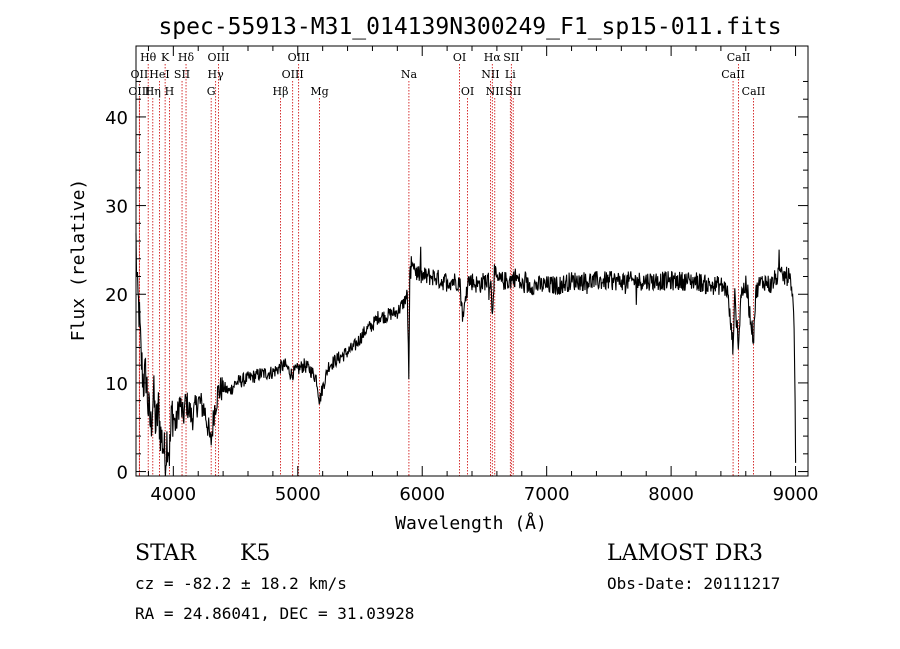 This screenshot has width=900, height=649. What do you see at coordinates (165, 57) in the screenshot?
I see `line-marker-label: K` at bounding box center [165, 57].